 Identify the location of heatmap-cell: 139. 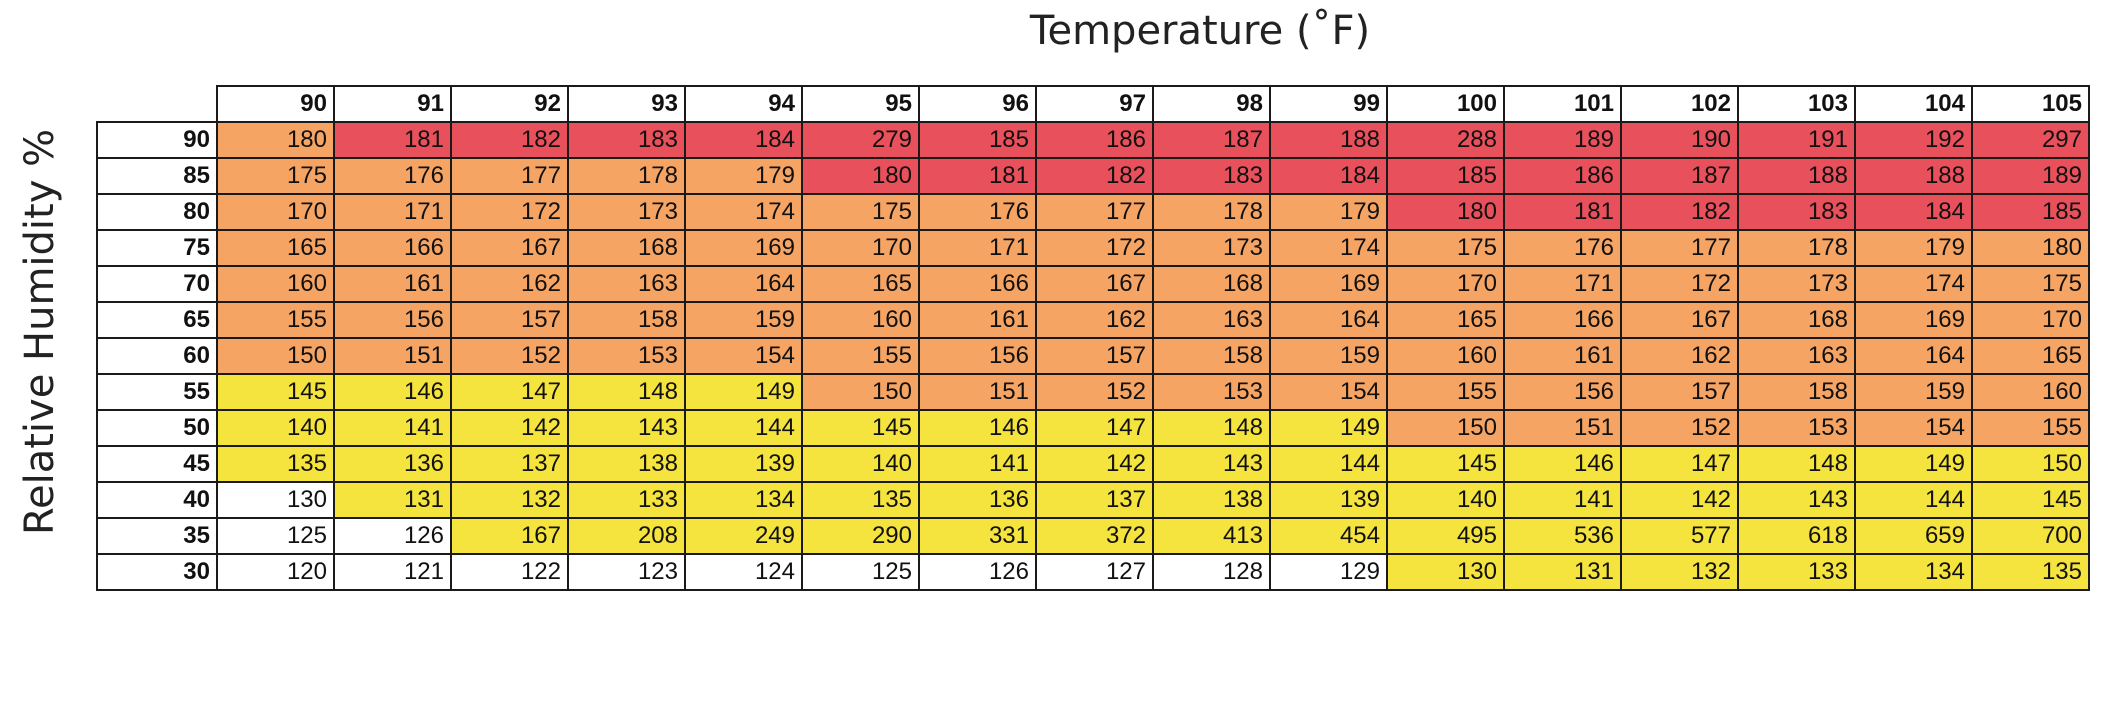
(1328, 500).